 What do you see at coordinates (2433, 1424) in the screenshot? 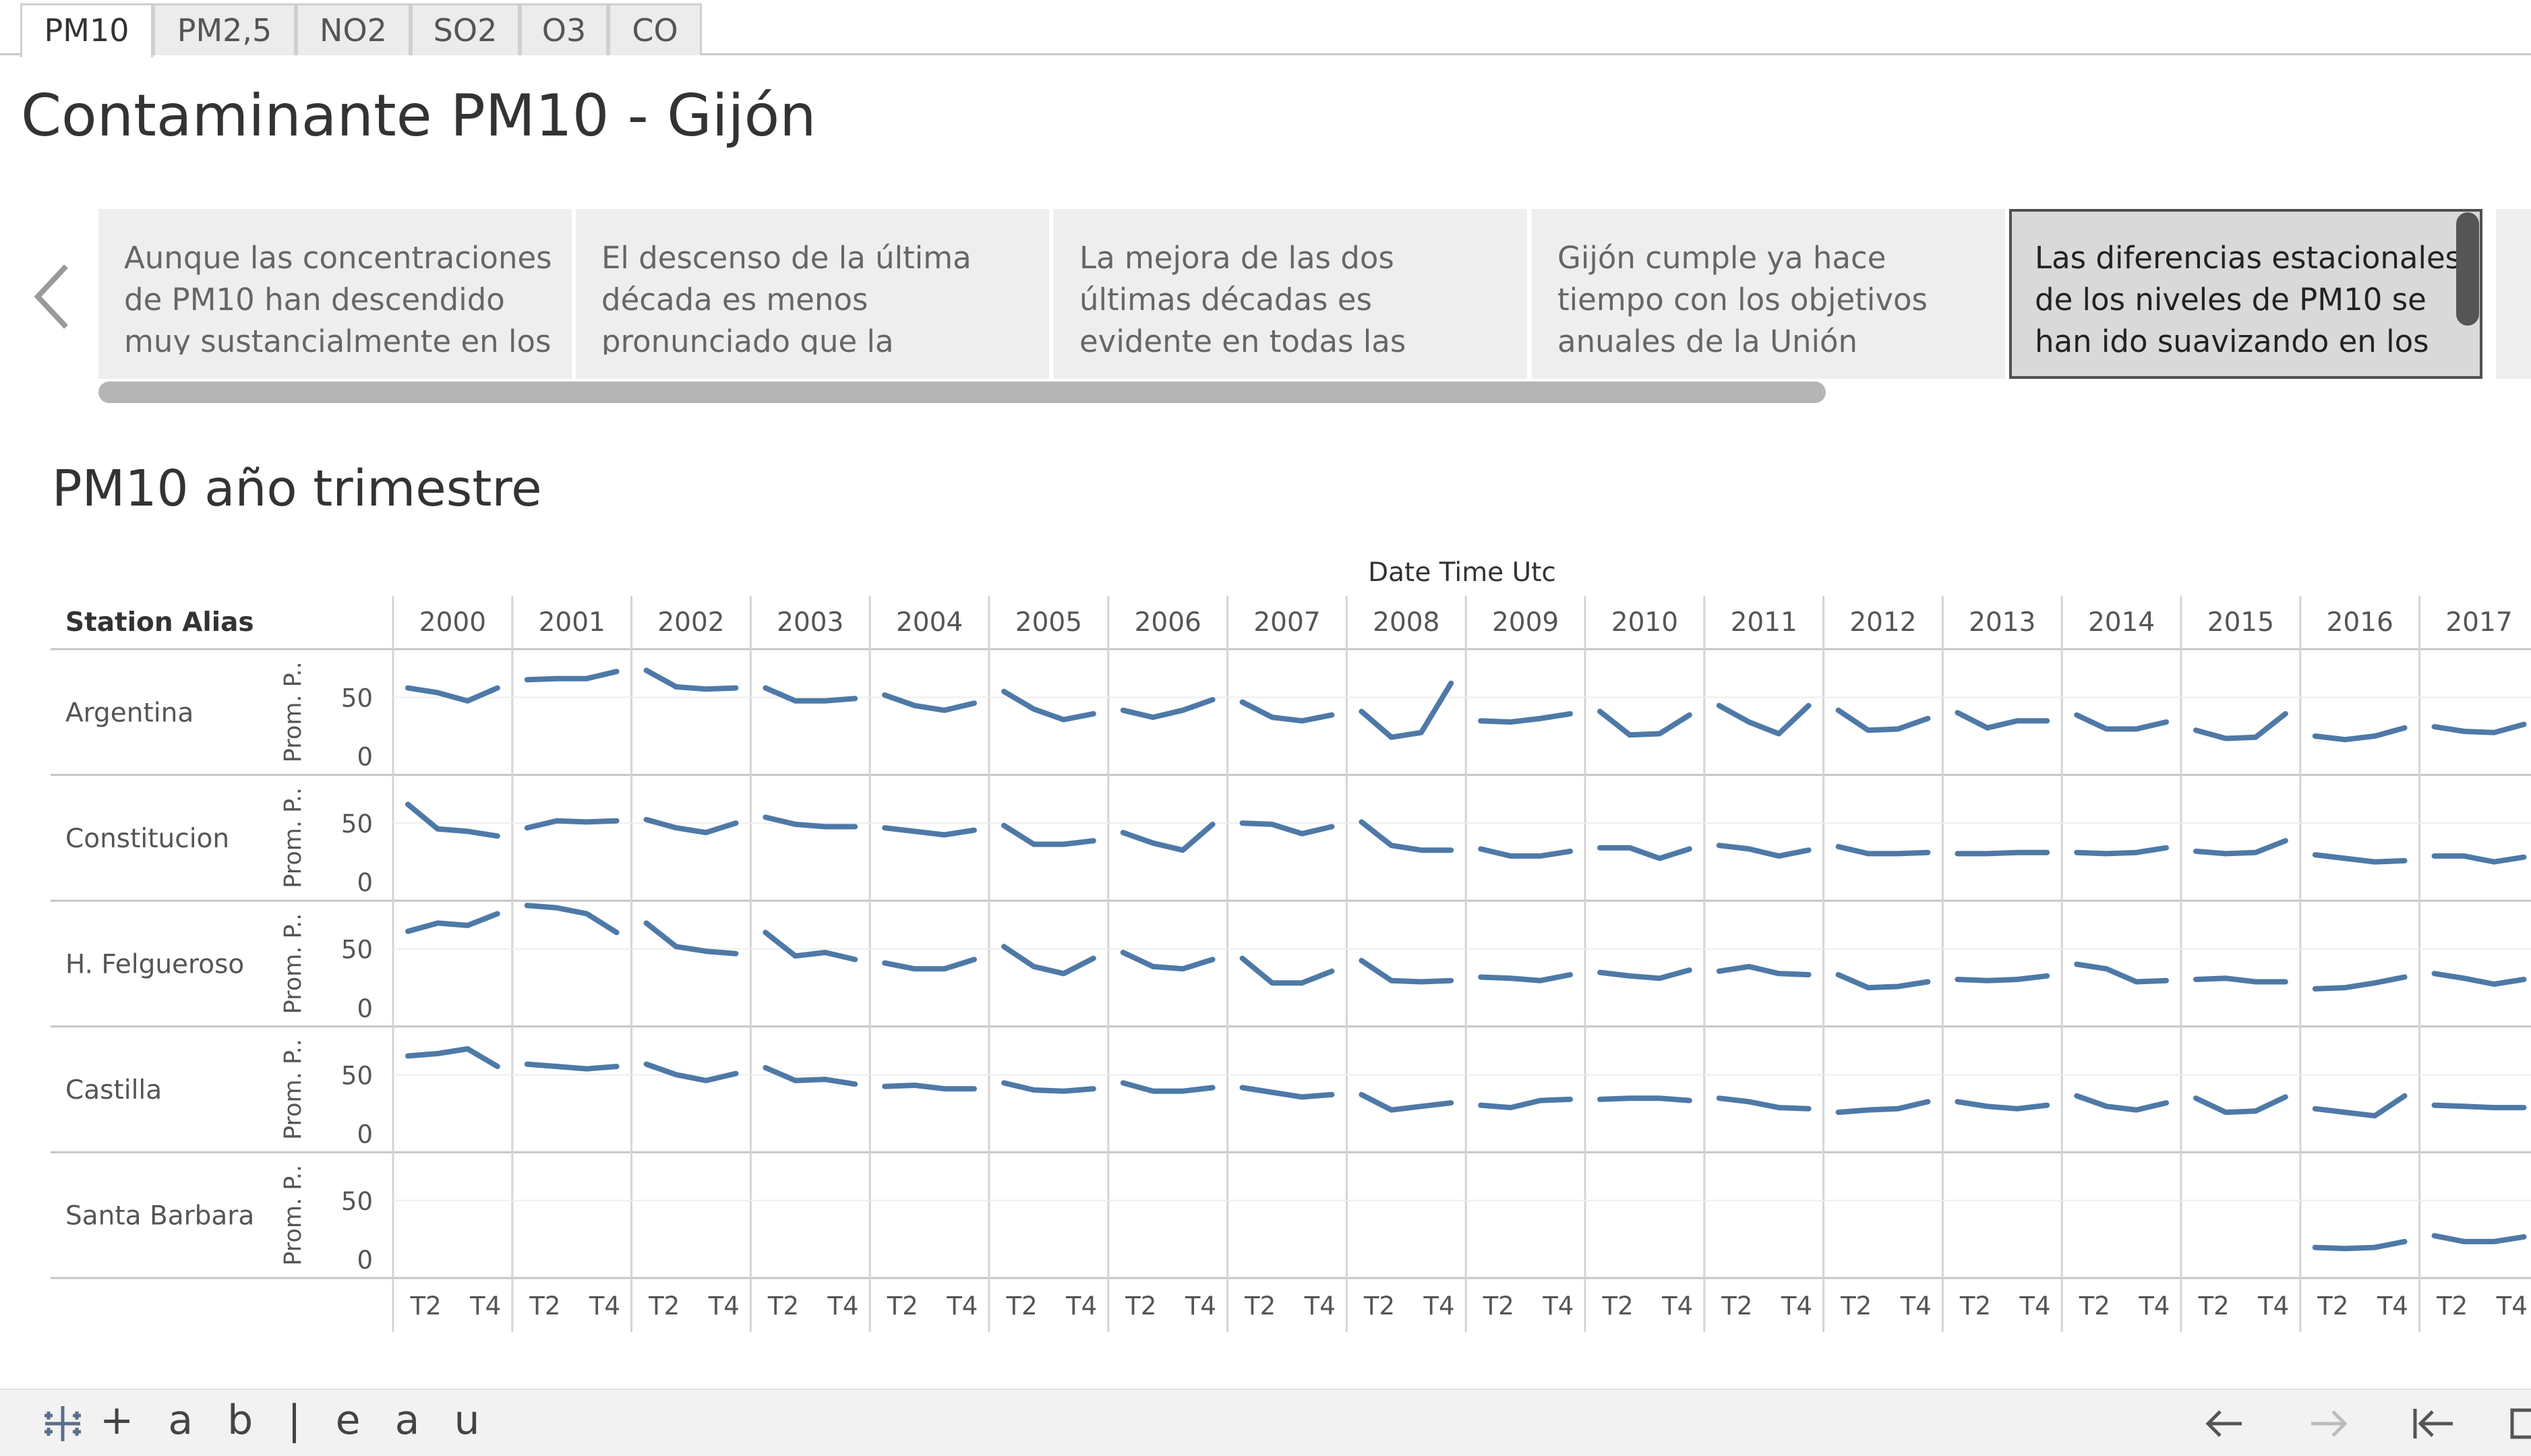
I see `revert-to-start-icon` at bounding box center [2433, 1424].